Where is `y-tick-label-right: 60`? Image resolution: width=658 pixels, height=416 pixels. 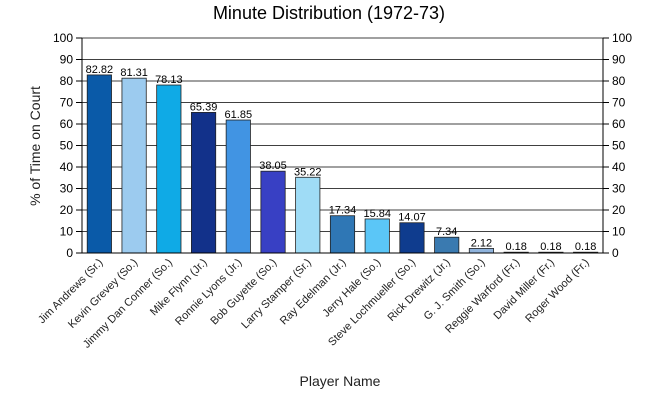
y-tick-label-right: 60 is located at coordinates (619, 124).